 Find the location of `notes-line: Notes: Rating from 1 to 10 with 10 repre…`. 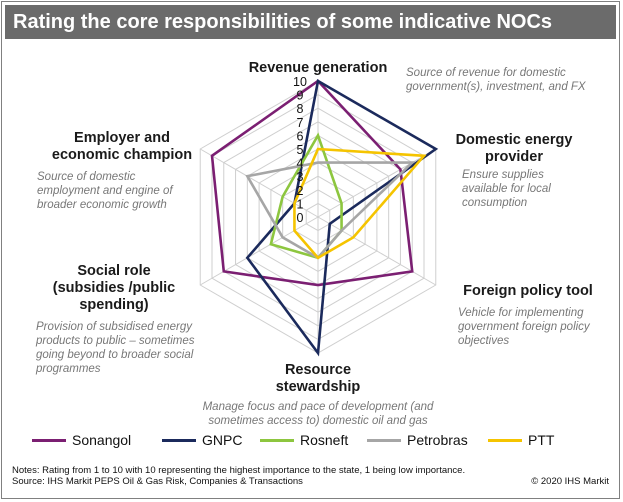

notes-line: Notes: Rating from 1 to 10 with 10 repre… is located at coordinates (239, 470).